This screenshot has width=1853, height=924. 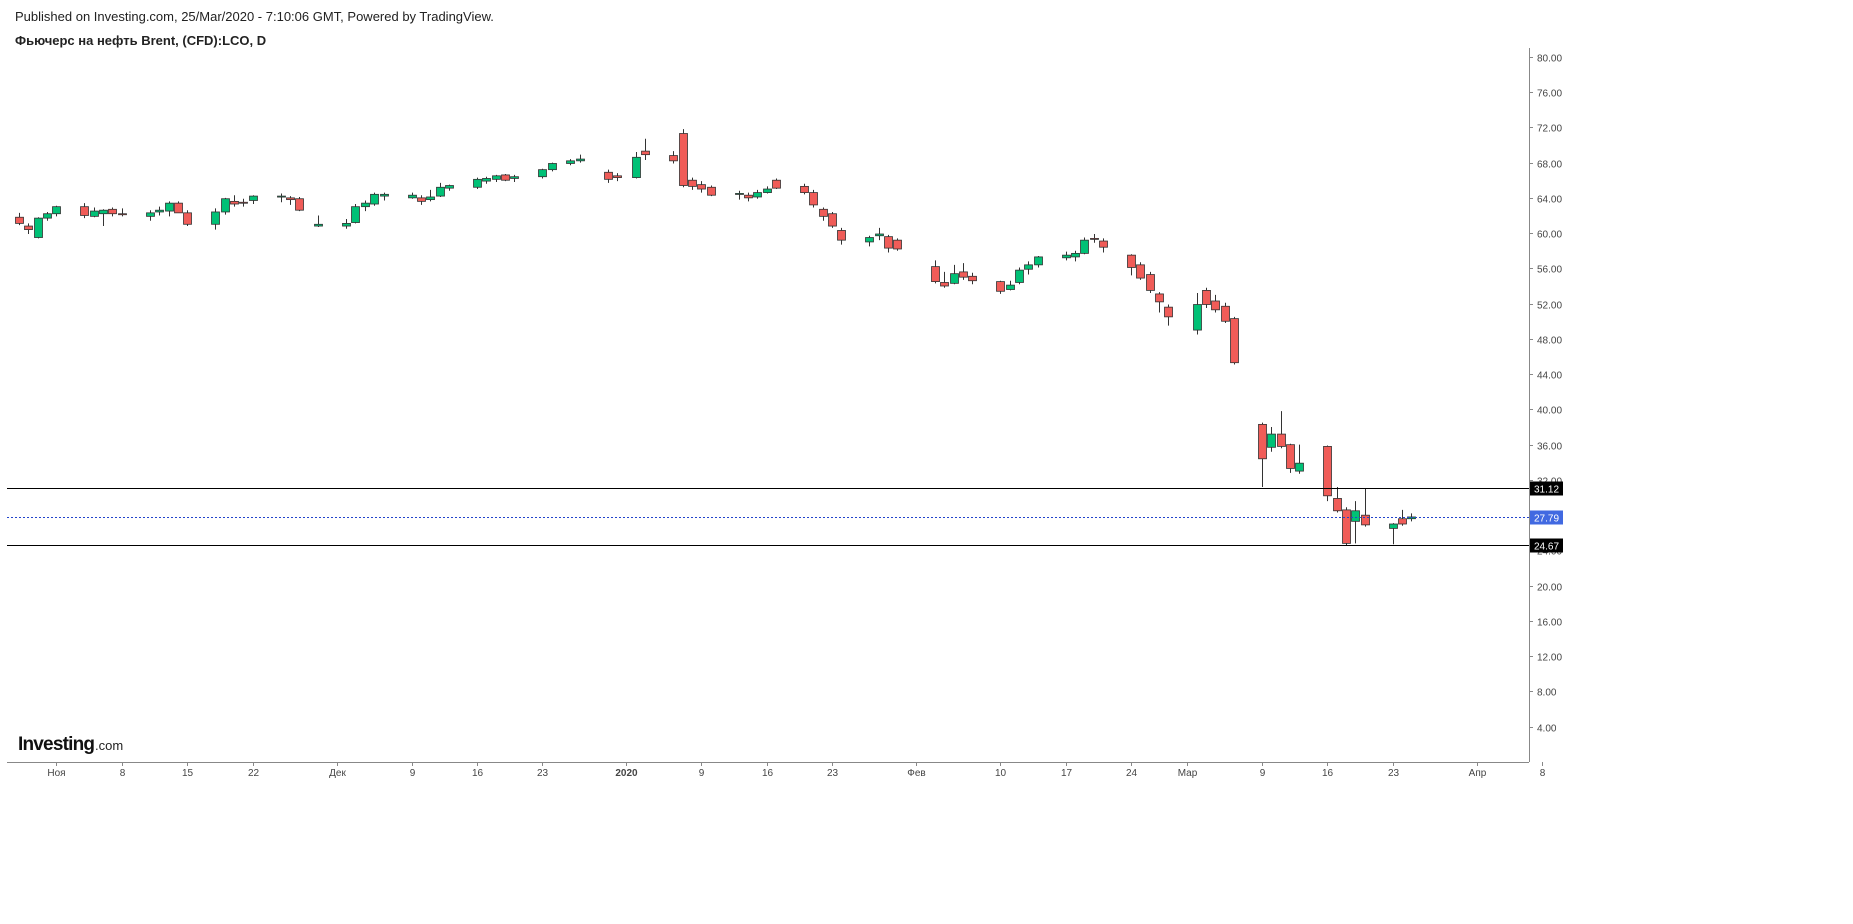 I want to click on x-tick-label: 15, so click(x=188, y=773).